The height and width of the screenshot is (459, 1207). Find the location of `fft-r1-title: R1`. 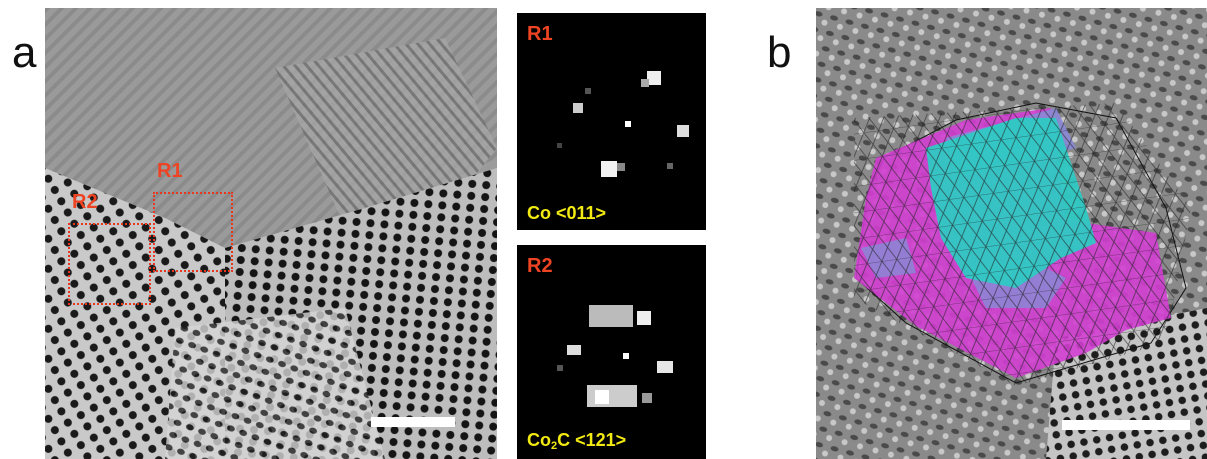

fft-r1-title: R1 is located at coordinates (540, 34).